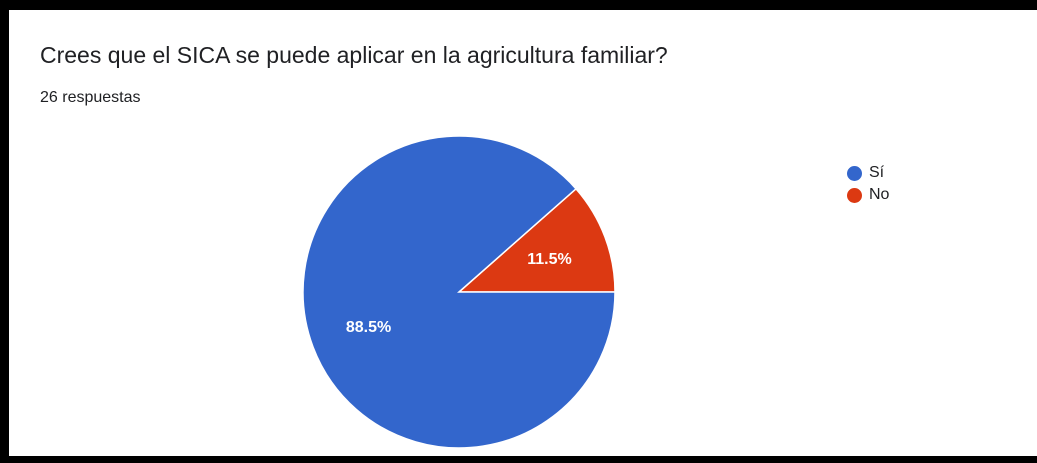 This screenshot has width=1037, height=463. Describe the element at coordinates (868, 173) in the screenshot. I see `legend-item-si: Sí` at that location.